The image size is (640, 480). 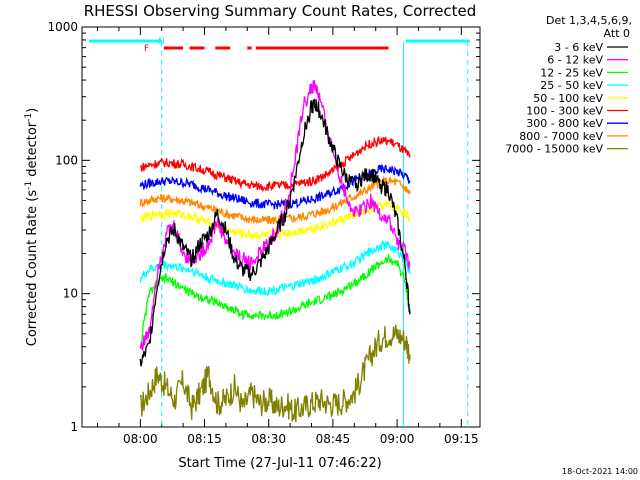 I want to click on x-tick-label: 08:45, so click(x=333, y=439).